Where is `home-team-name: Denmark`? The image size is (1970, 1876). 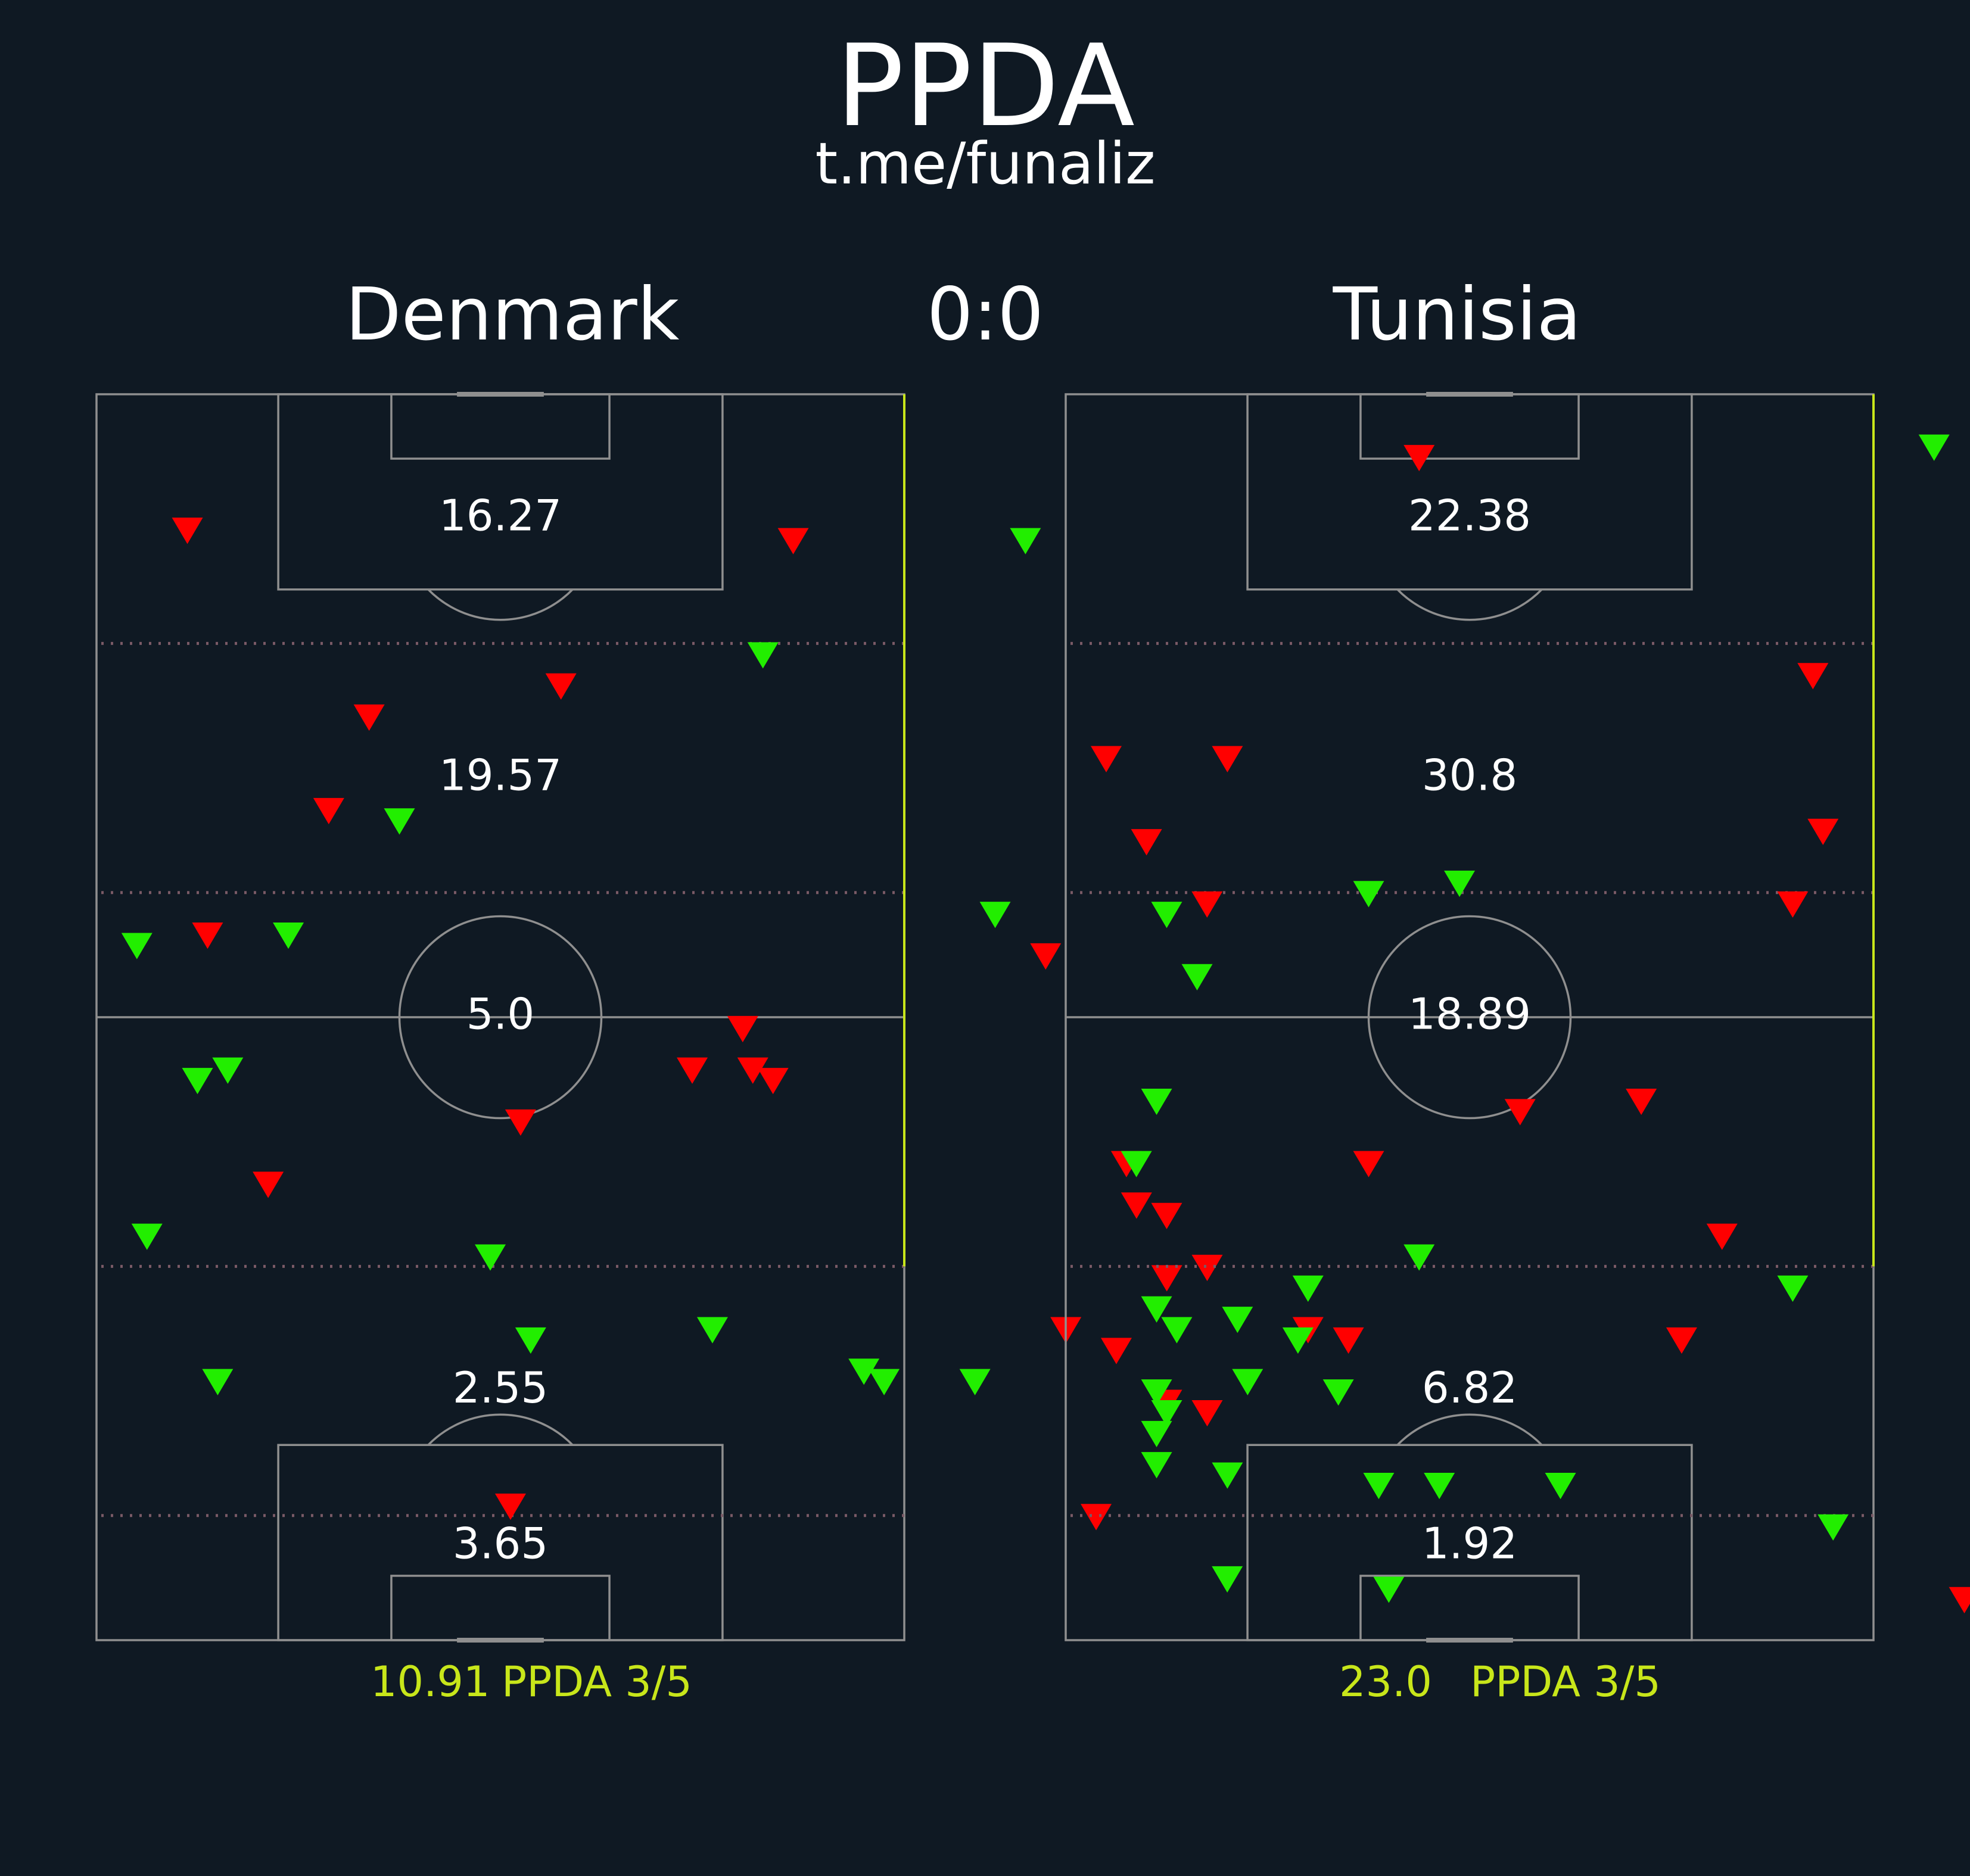 home-team-name: Denmark is located at coordinates (513, 314).